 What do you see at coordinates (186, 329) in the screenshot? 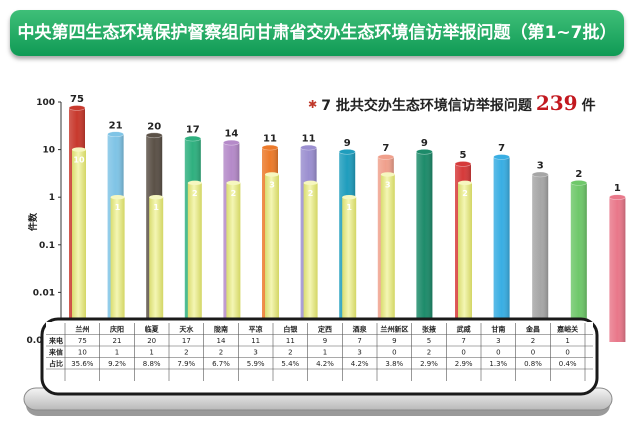
I see `category-label: 天水` at bounding box center [186, 329].